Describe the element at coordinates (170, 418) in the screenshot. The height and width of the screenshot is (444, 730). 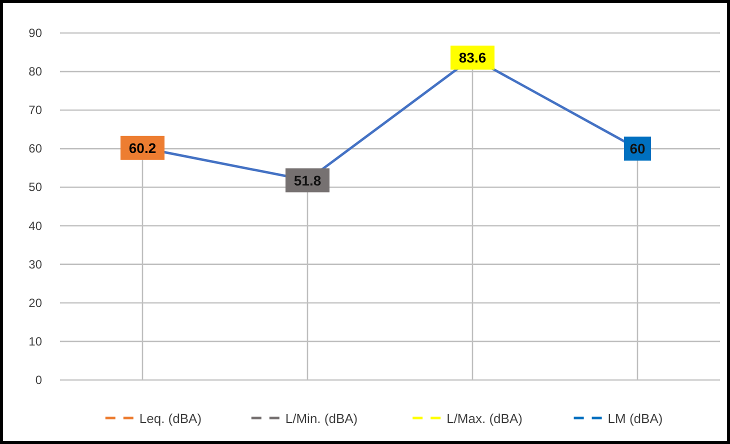
I see `legend-label: Leq. (dBA)` at that location.